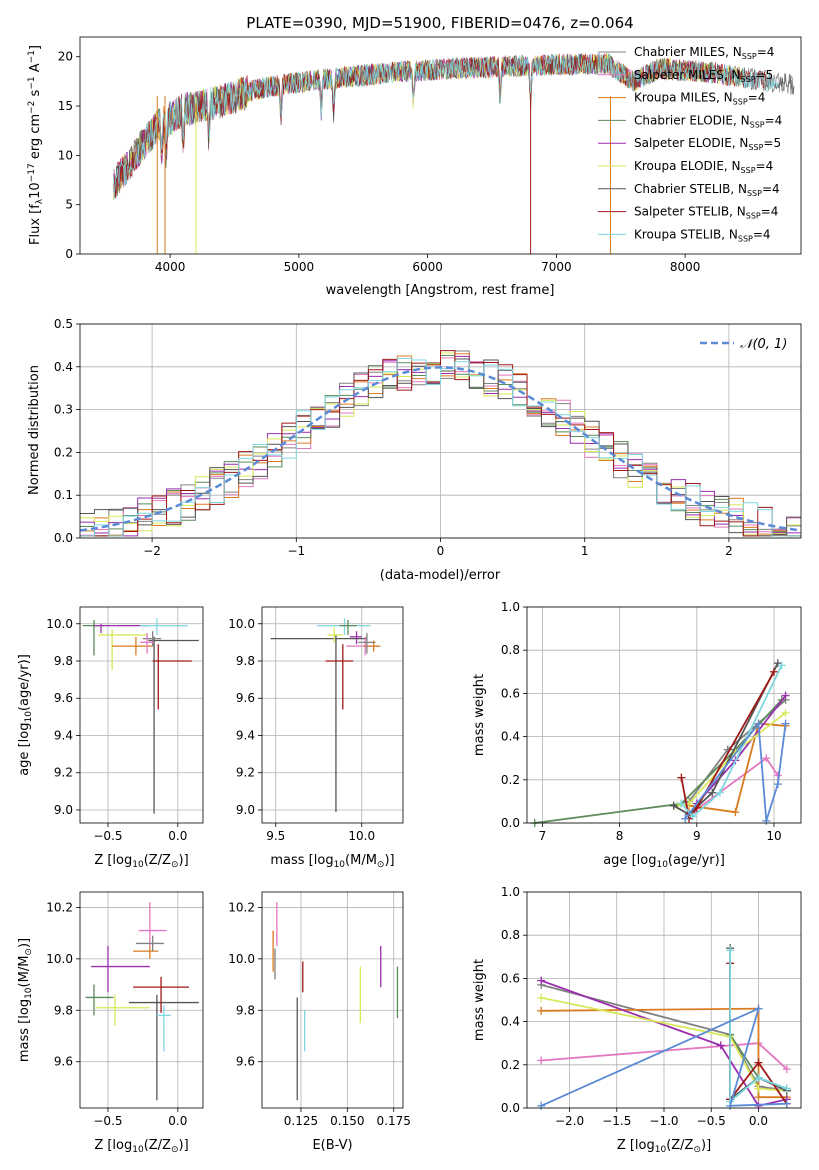  I want to click on x-tick-label: 10, so click(773, 836).